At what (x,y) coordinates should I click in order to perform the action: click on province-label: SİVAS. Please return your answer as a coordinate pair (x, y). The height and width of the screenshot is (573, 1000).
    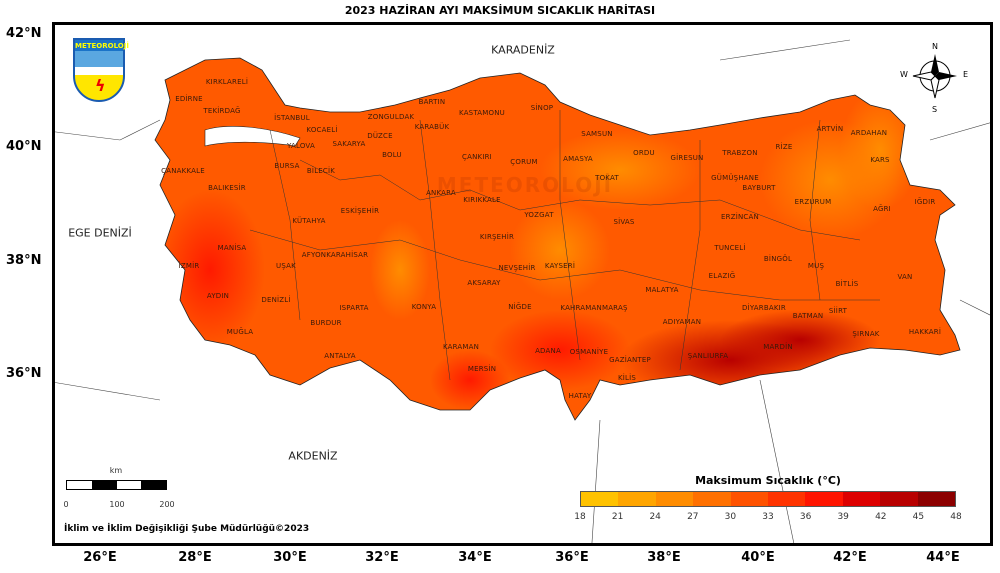
    Looking at the image, I should click on (624, 222).